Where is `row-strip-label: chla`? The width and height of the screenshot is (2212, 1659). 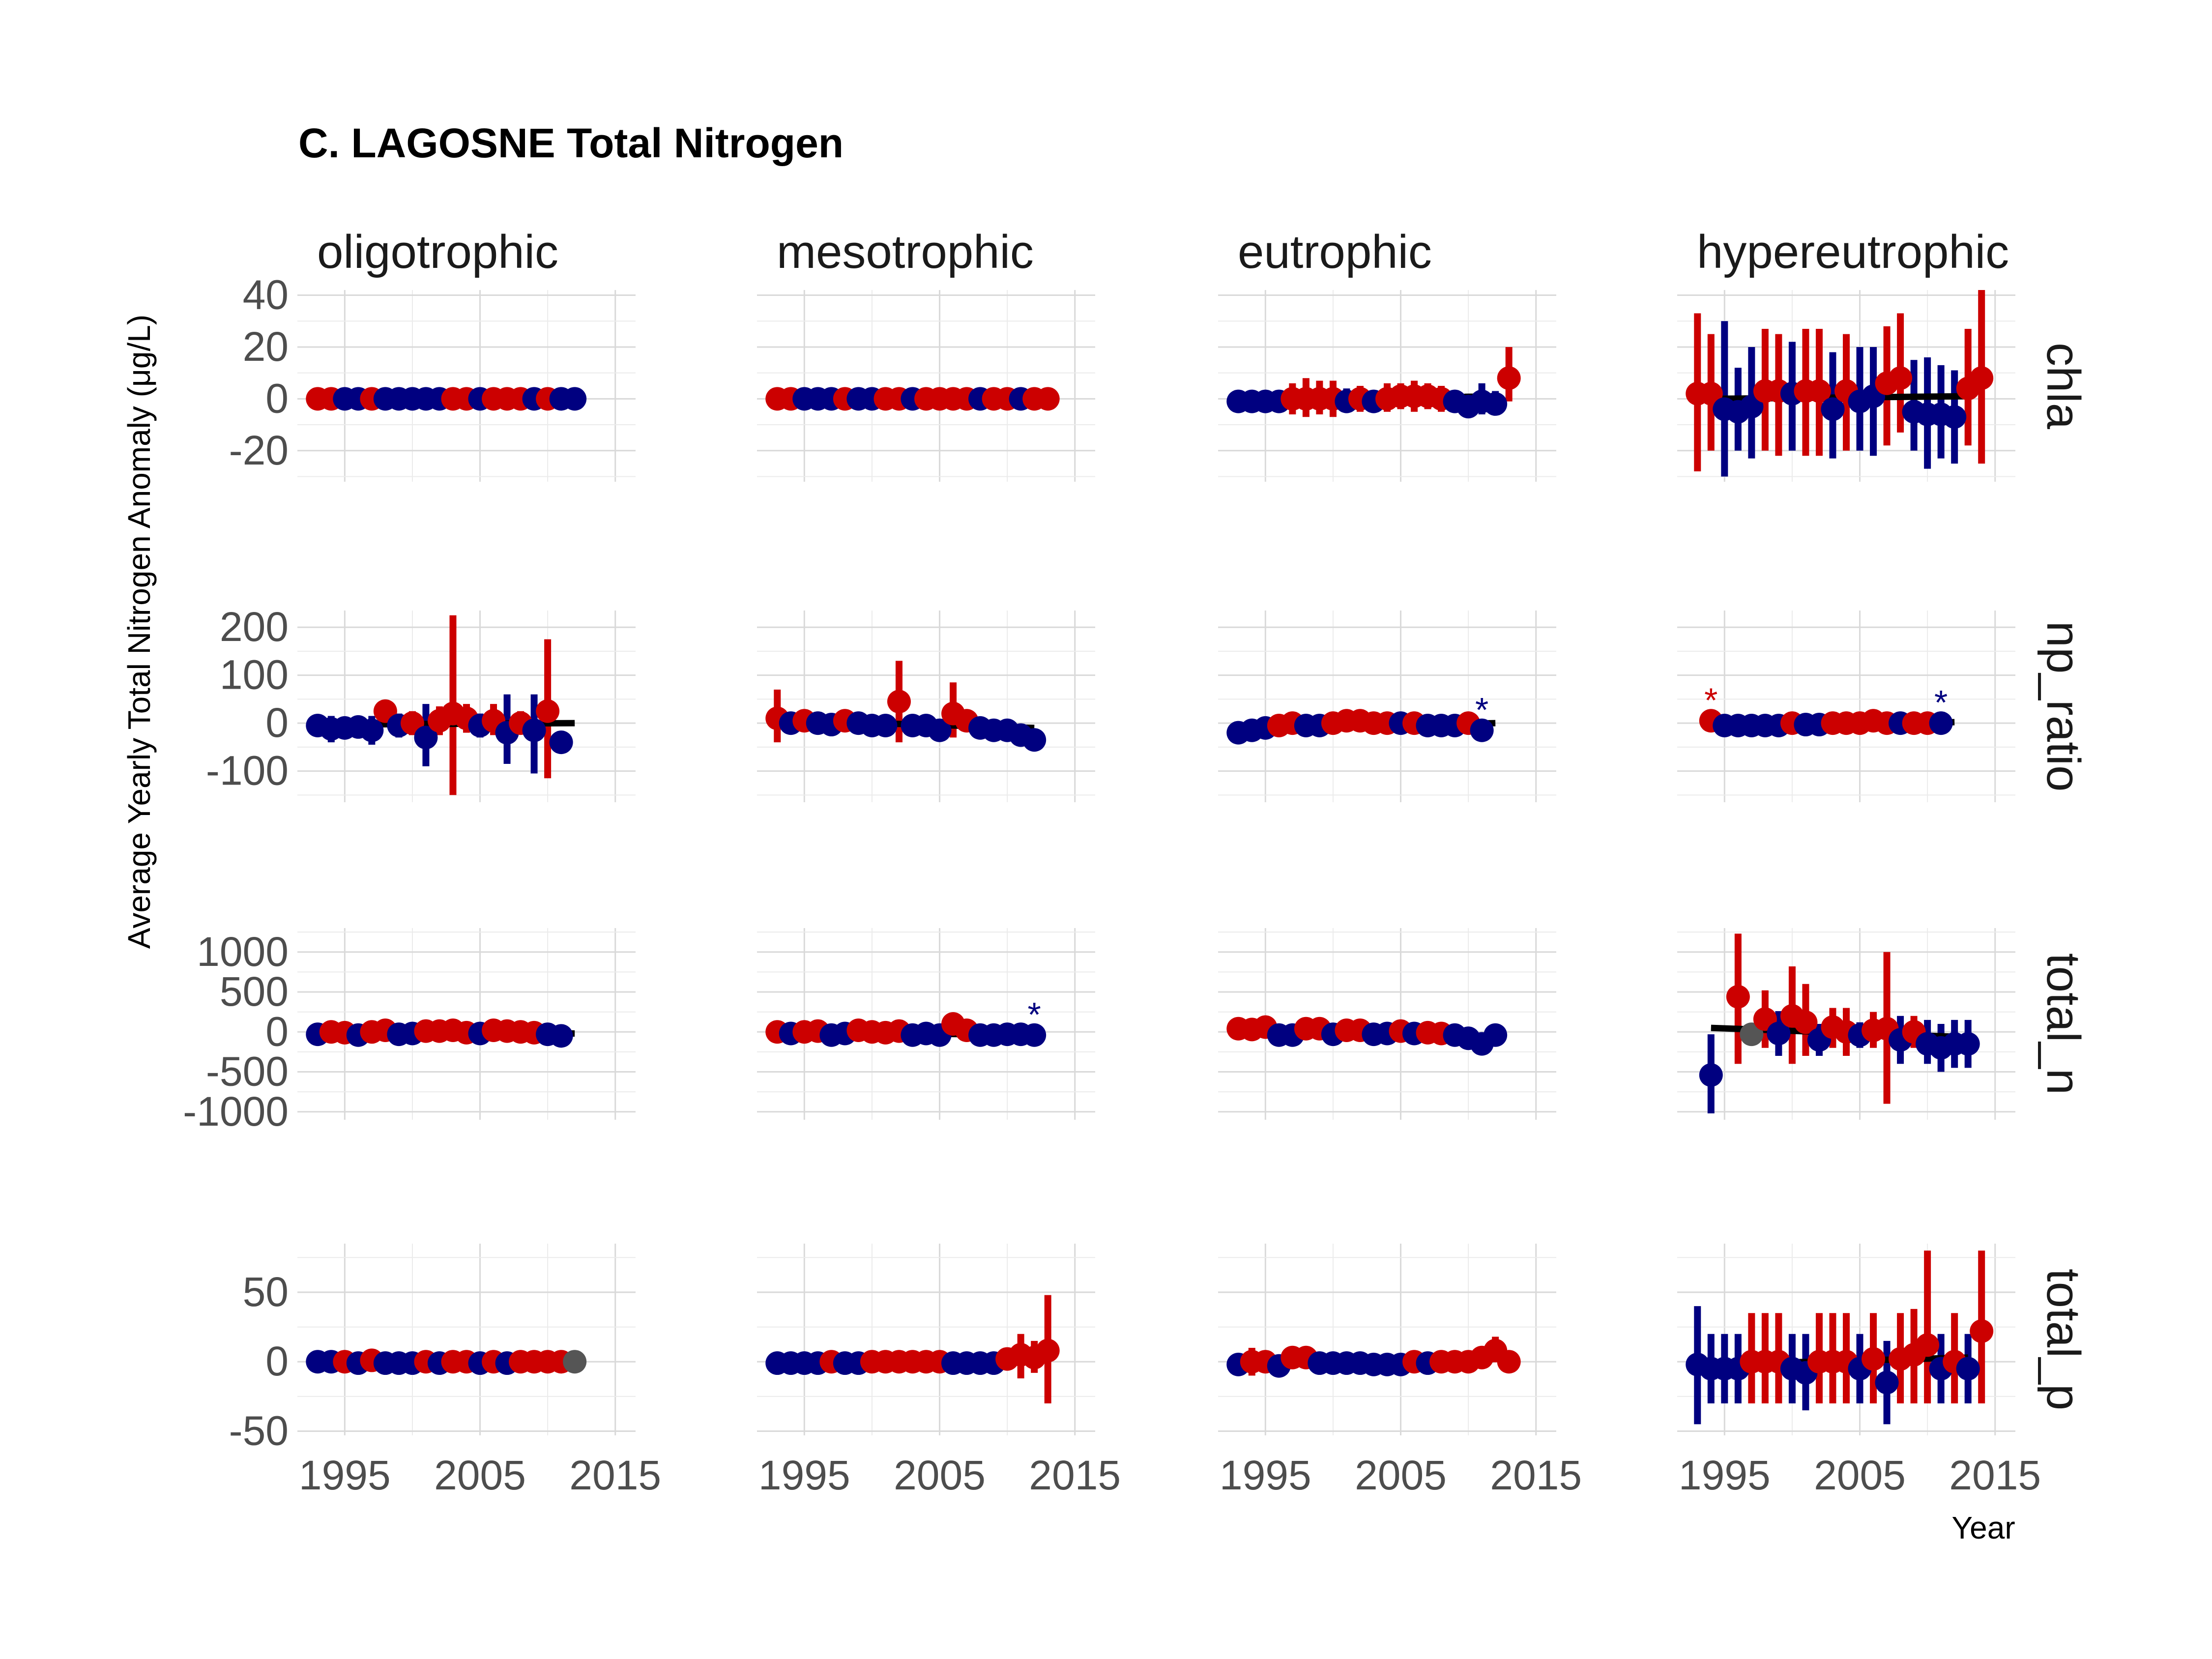
row-strip-label: chla is located at coordinates (2063, 387).